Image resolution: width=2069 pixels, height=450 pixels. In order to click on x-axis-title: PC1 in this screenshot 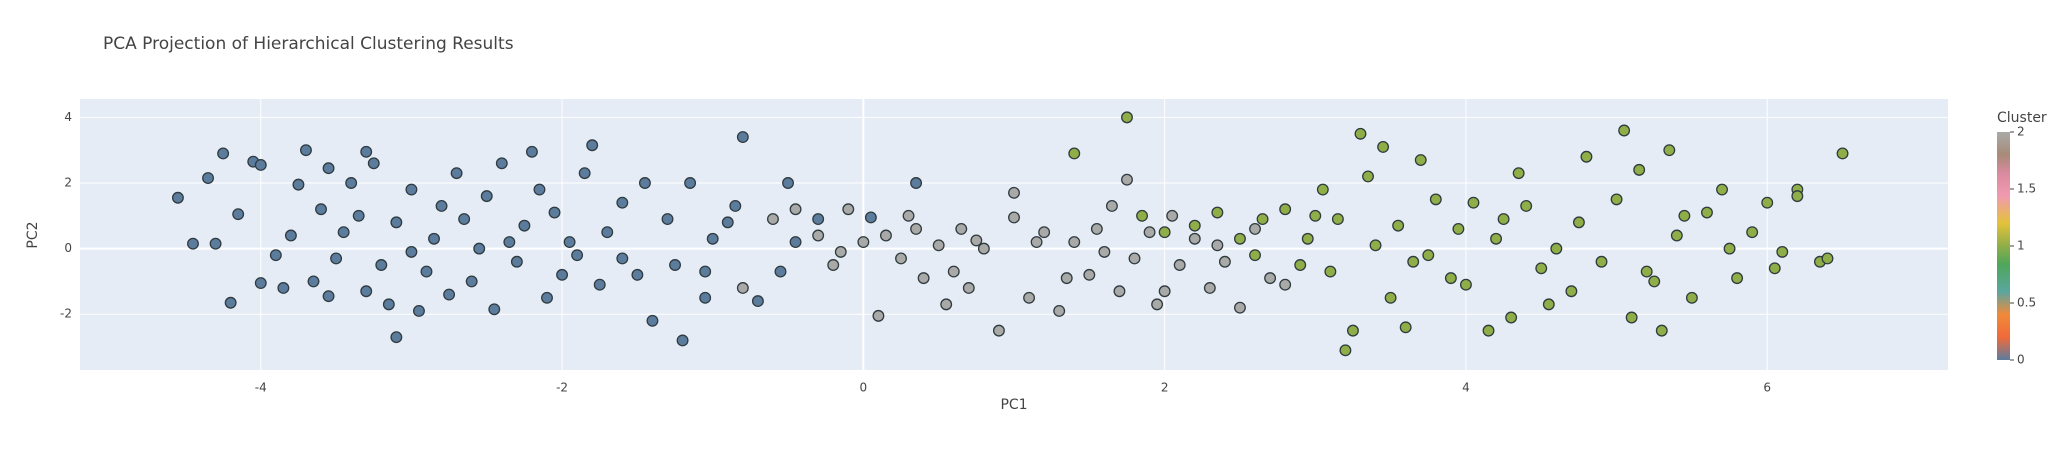, I will do `click(1013, 405)`.